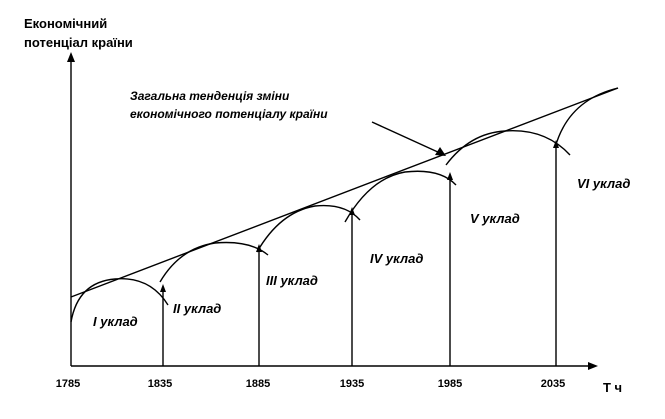  I want to click on trend-note-pointer, so click(406, 137).